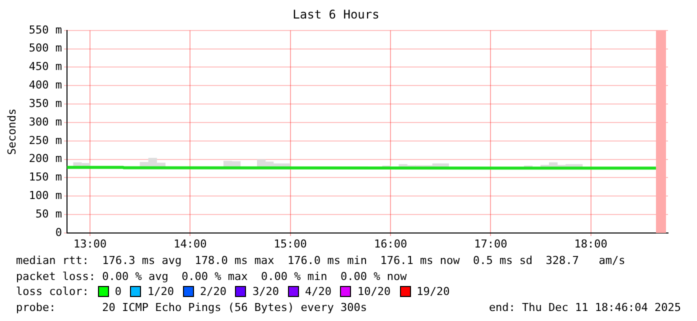  What do you see at coordinates (584, 307) in the screenshot?
I see `text: end: Thu Dec 11 18:46:04 2025` at bounding box center [584, 307].